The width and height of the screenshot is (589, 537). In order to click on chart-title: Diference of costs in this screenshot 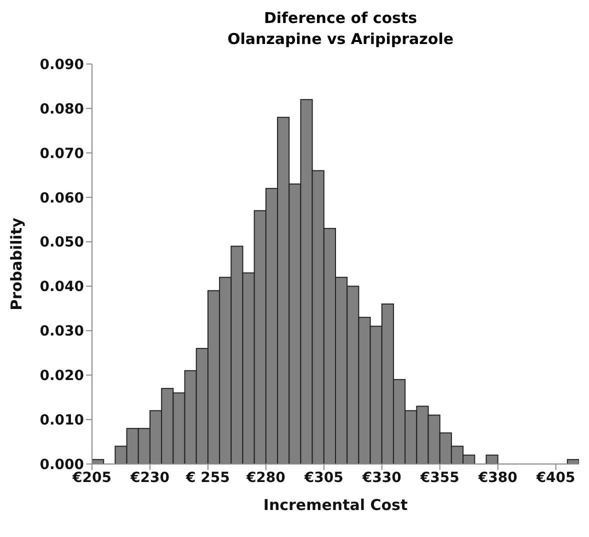, I will do `click(340, 18)`.